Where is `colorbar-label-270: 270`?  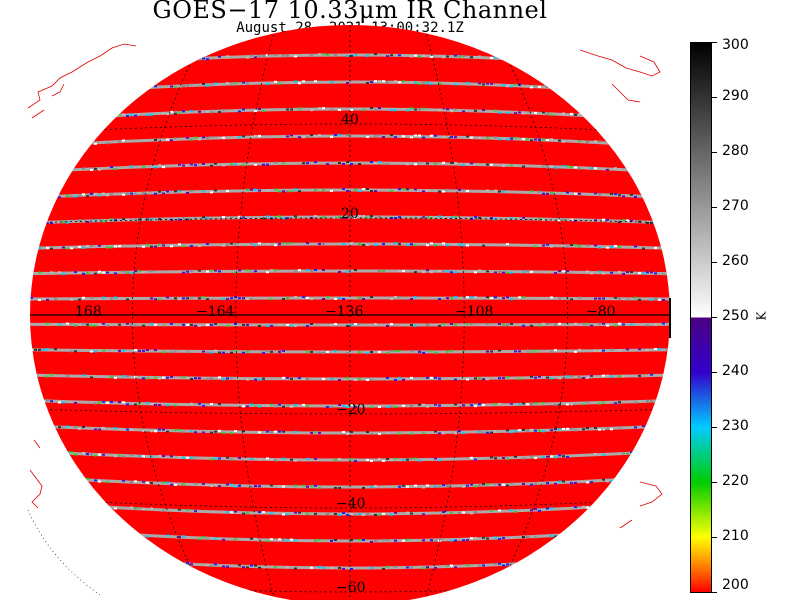
colorbar-label-270: 270 is located at coordinates (735, 206).